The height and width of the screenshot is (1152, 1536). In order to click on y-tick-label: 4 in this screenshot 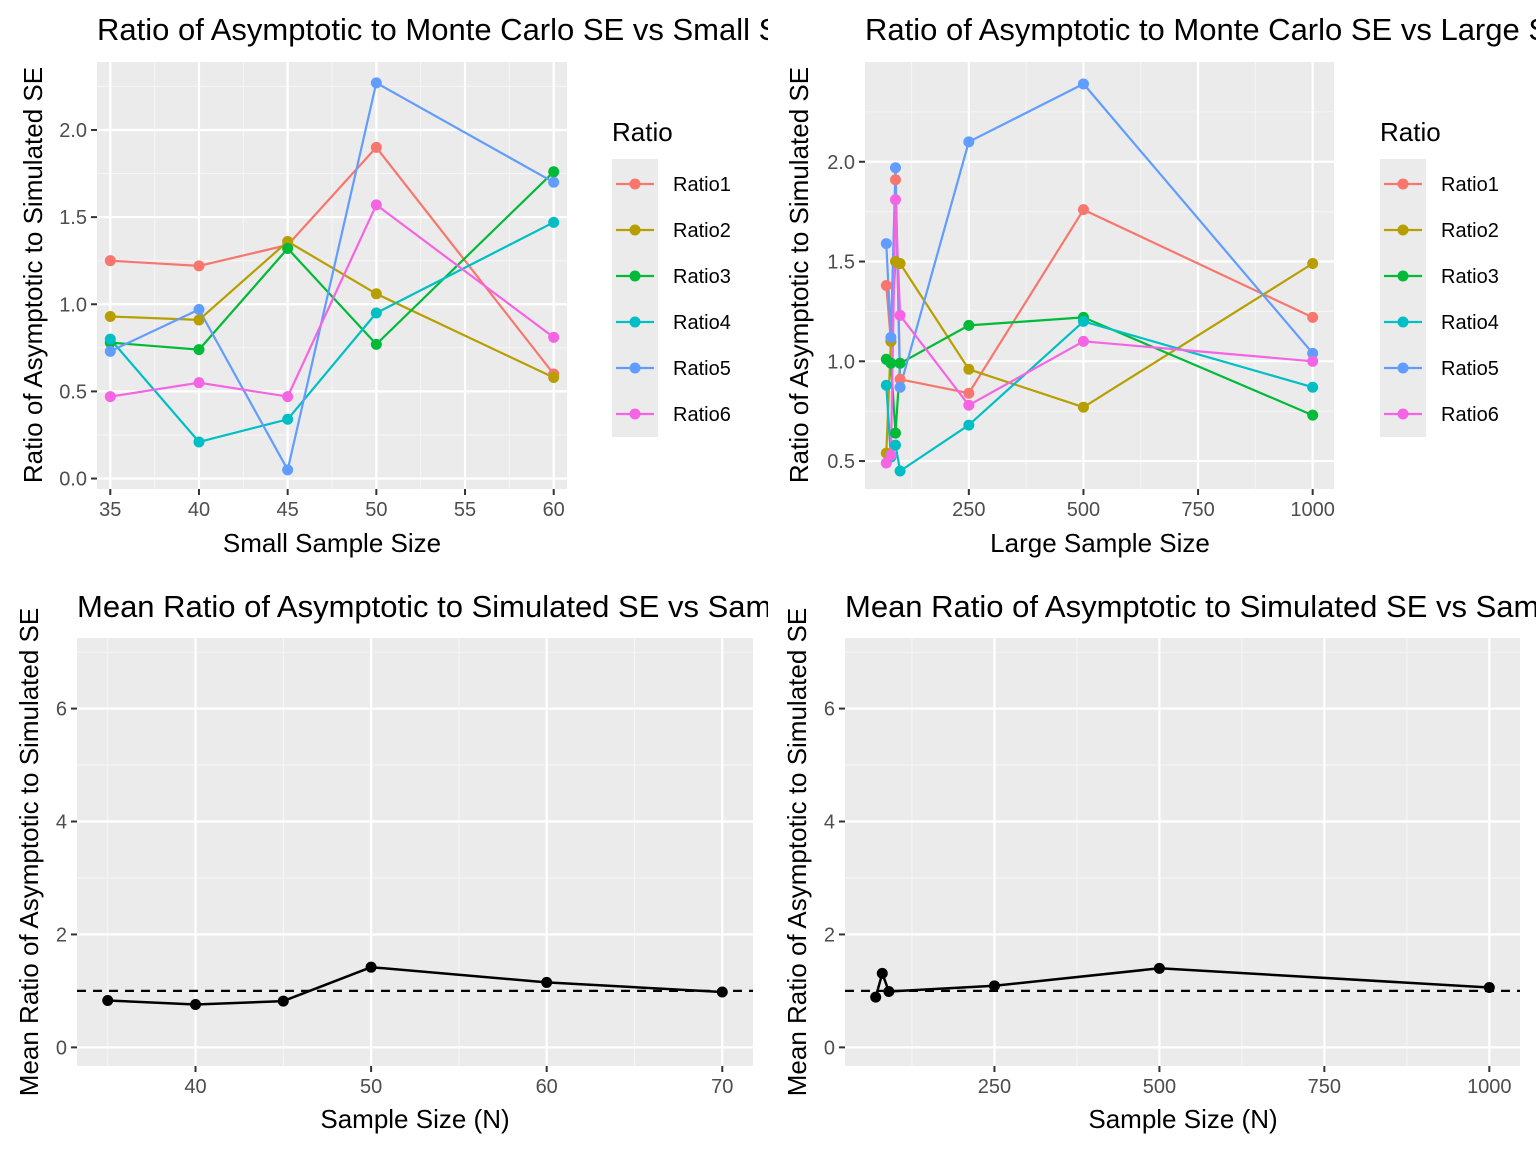, I will do `click(829, 823)`.